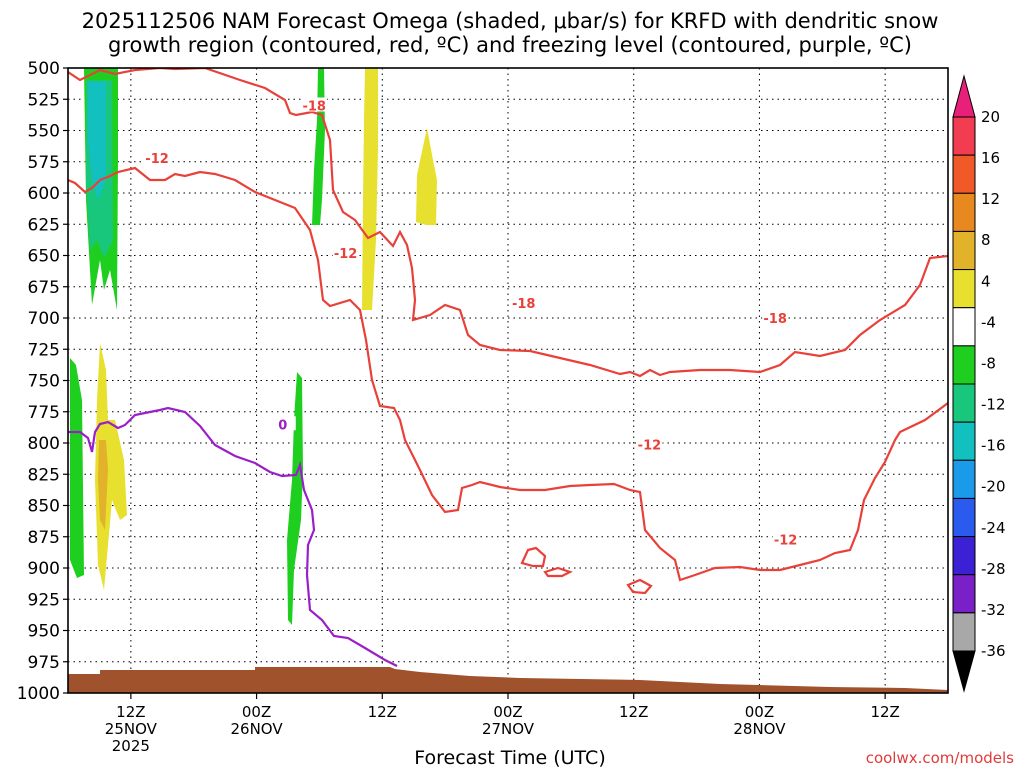  What do you see at coordinates (44, 350) in the screenshot?
I see `y-tick-label: 725` at bounding box center [44, 350].